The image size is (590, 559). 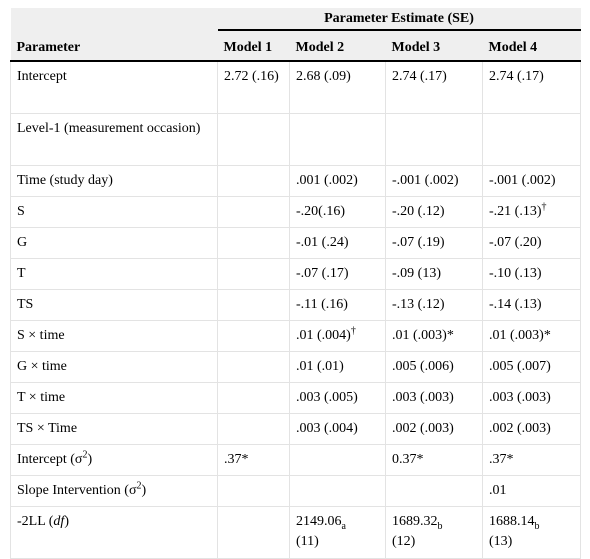 I want to click on param-cell: G × time, so click(x=114, y=367).